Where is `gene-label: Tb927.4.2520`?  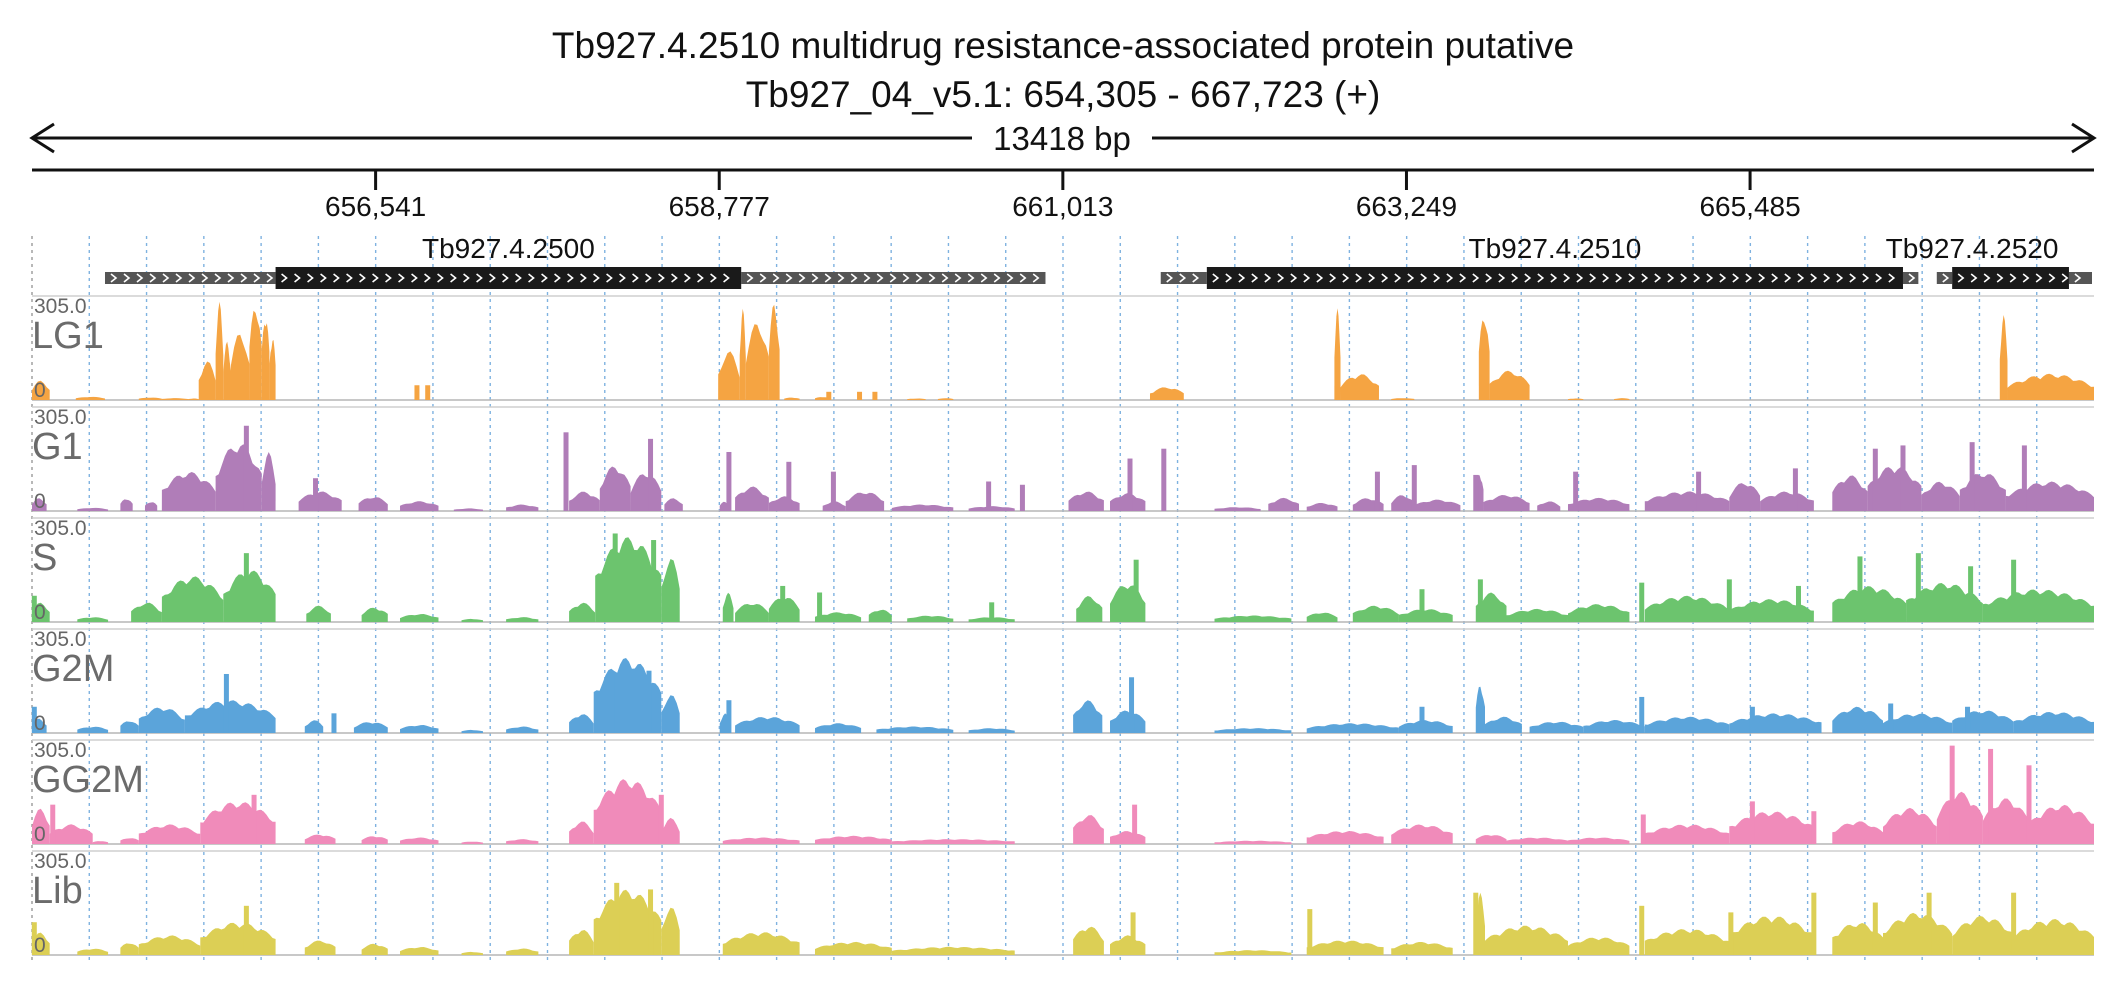
gene-label: Tb927.4.2520 is located at coordinates (1972, 248).